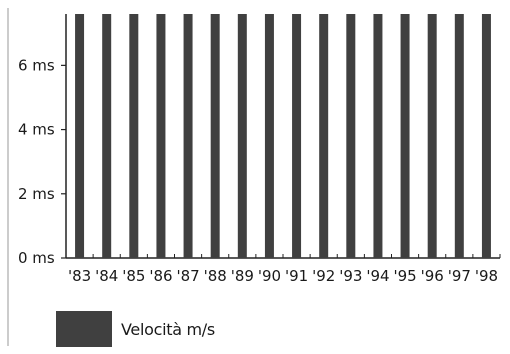  I want to click on x-tick-label: '87, so click(187, 276).